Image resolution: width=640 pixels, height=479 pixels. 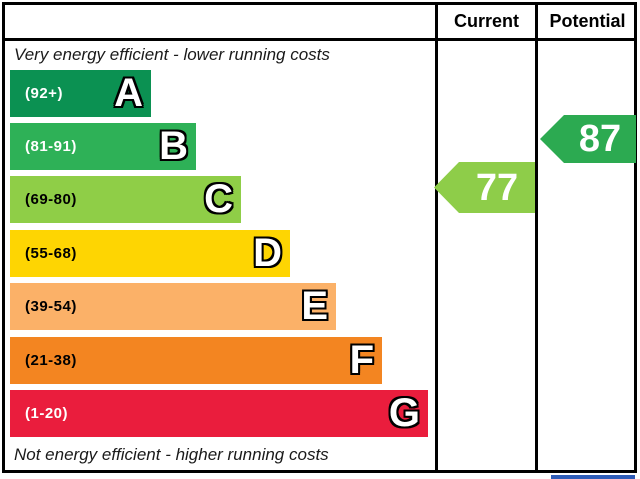 I want to click on rating-band: (1-20) G, so click(x=219, y=413).